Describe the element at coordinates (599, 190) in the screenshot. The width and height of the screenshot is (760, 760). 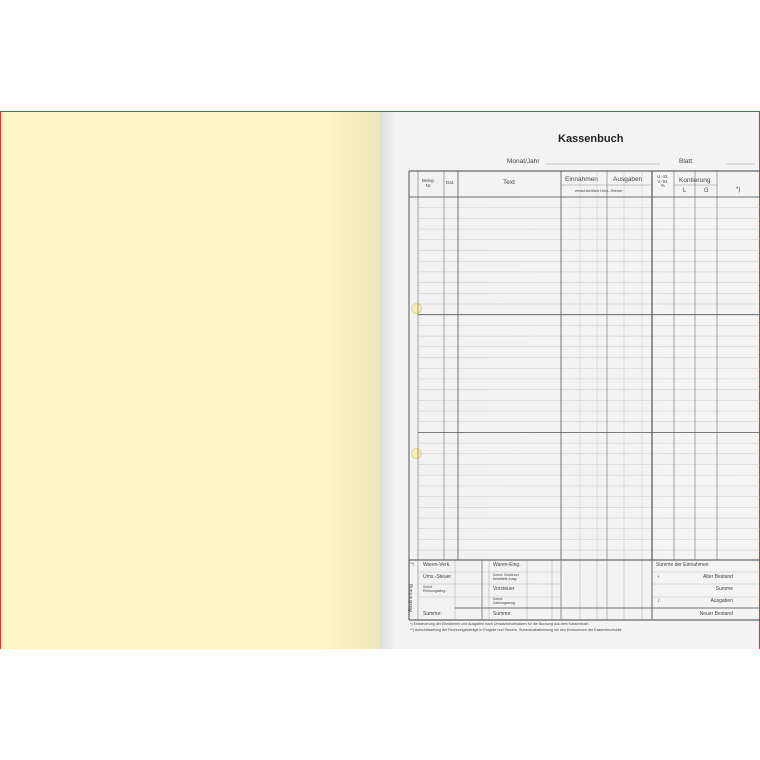
I see `header-incl-tax: einschließlich Ums.-Steuer` at that location.